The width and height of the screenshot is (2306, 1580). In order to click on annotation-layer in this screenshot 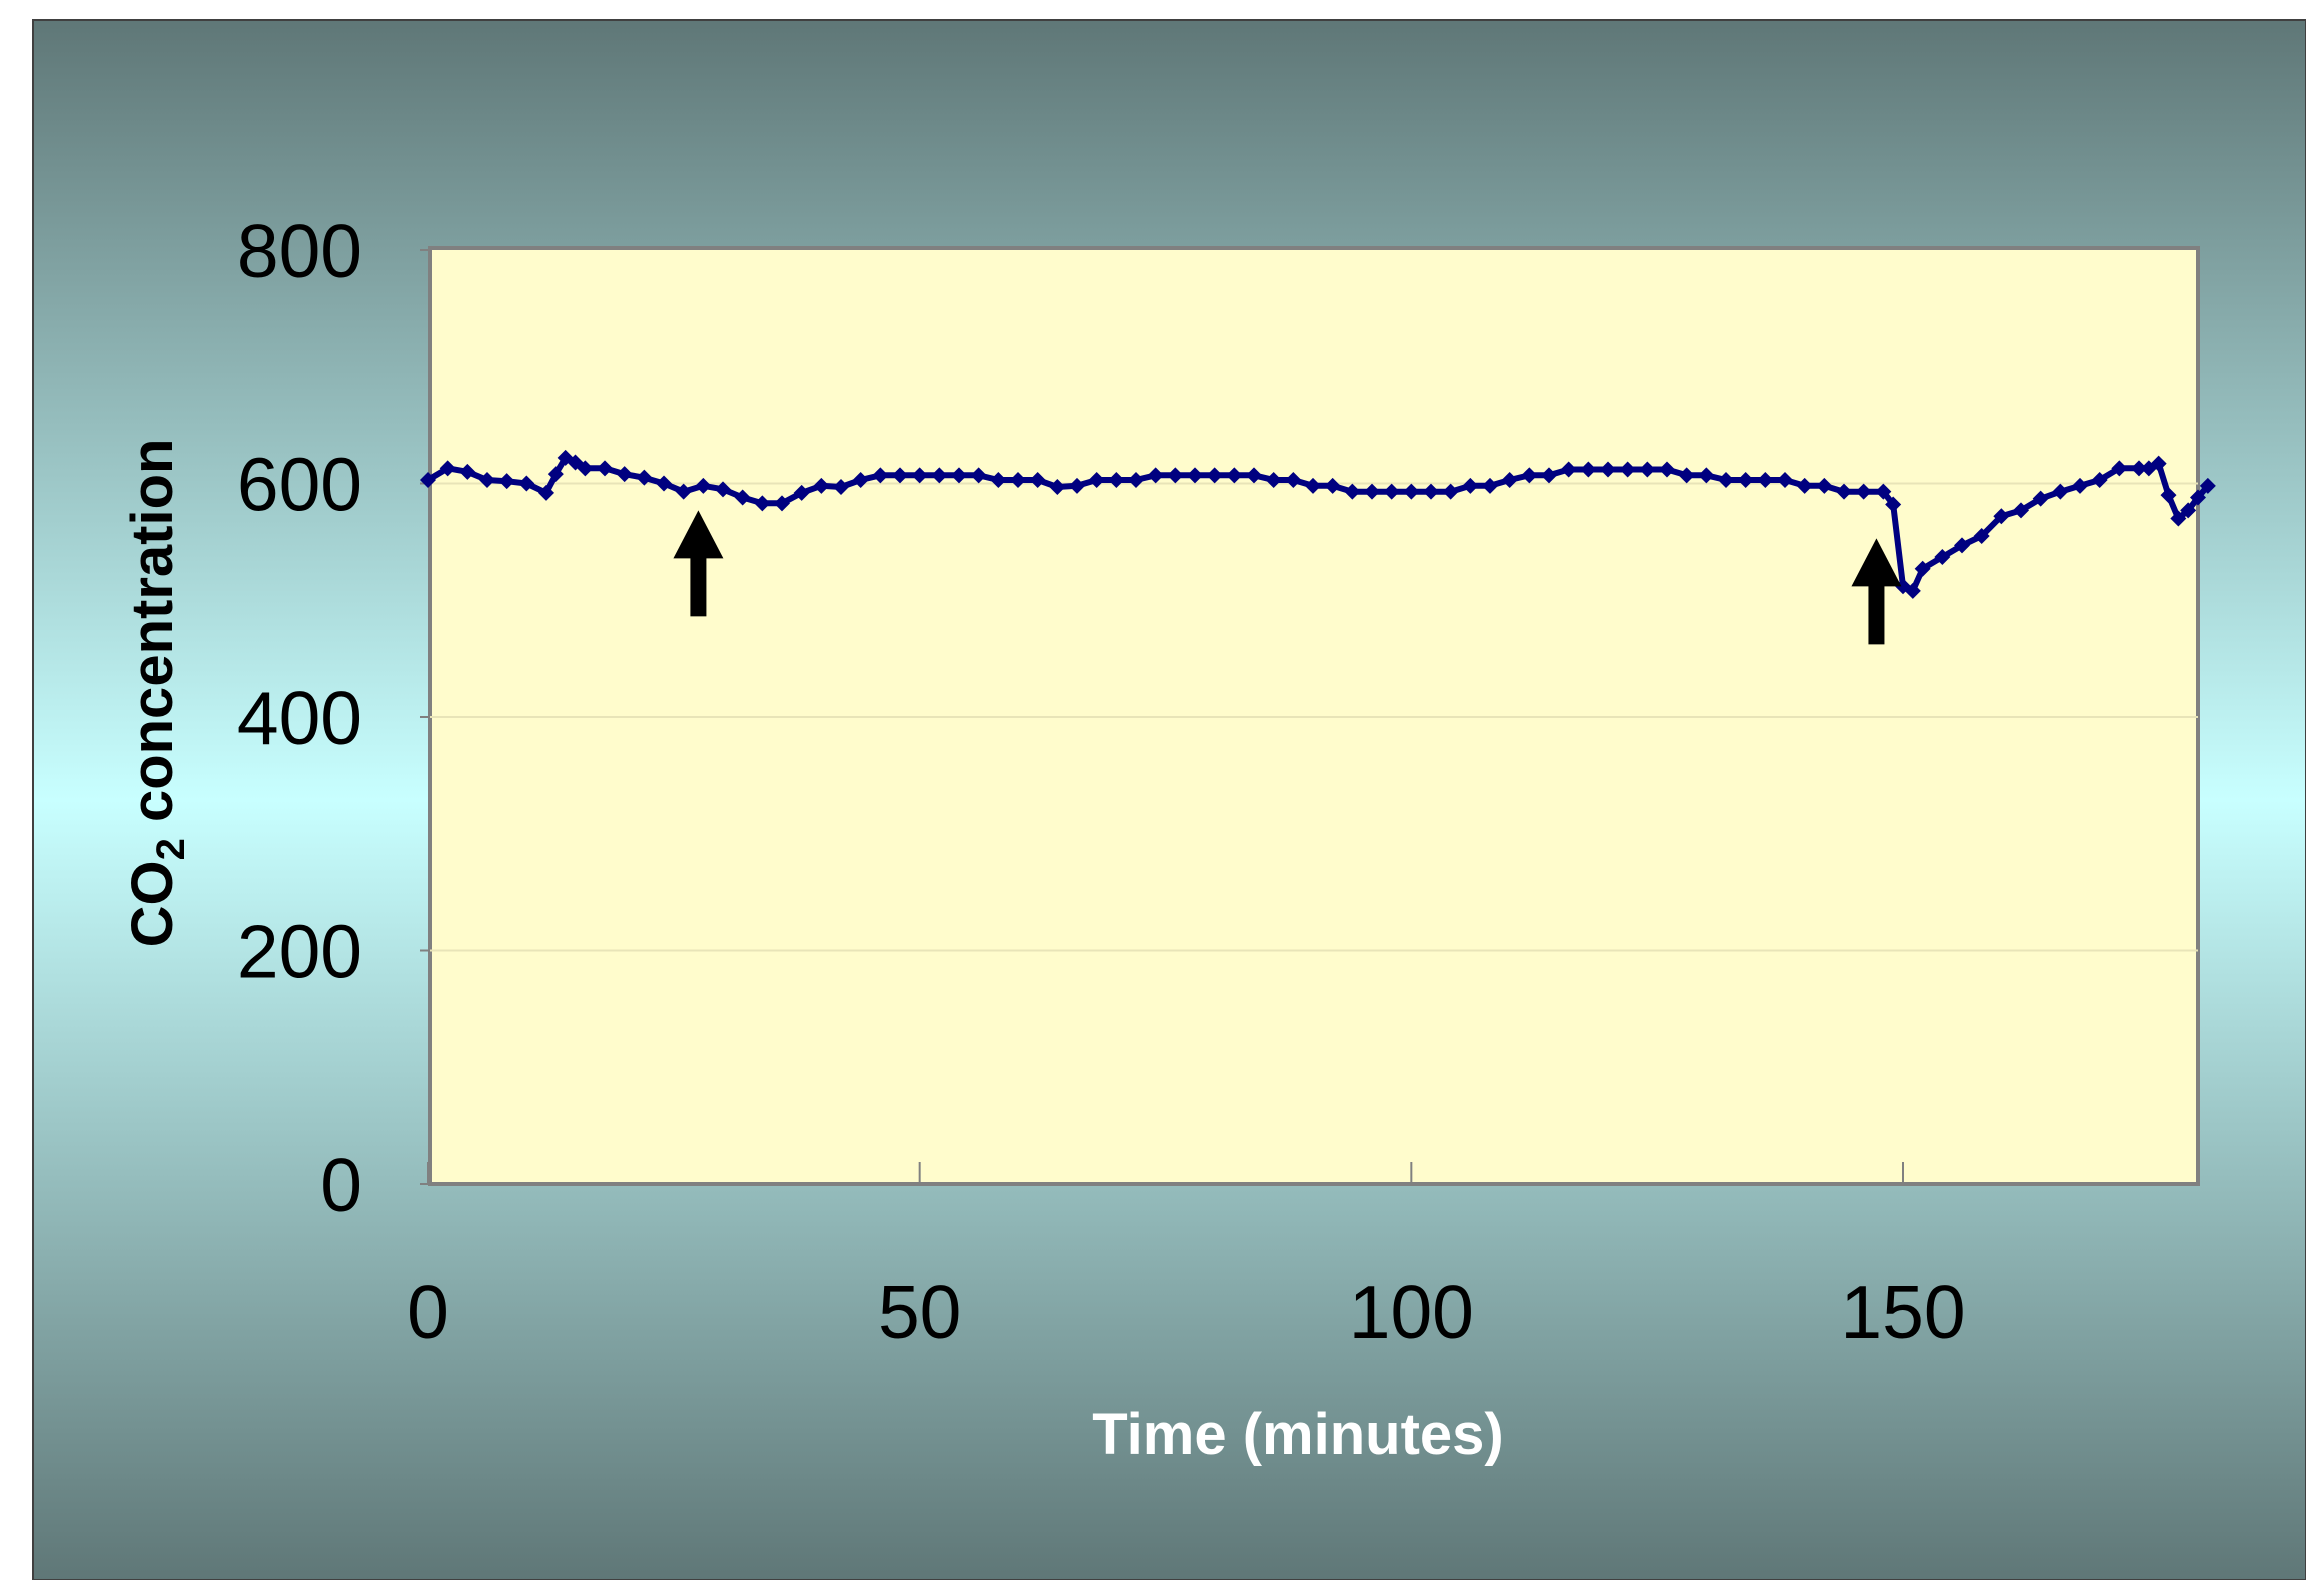, I will do `click(1287, 577)`.